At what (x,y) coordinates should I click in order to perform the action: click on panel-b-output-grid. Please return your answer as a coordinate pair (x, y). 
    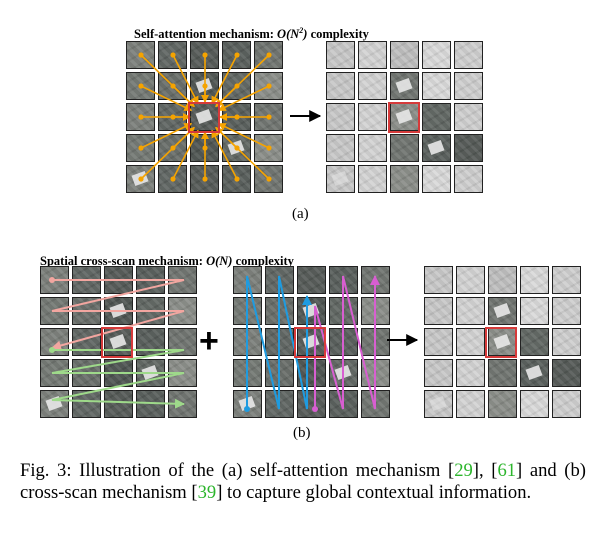
    Looking at the image, I should click on (502, 342).